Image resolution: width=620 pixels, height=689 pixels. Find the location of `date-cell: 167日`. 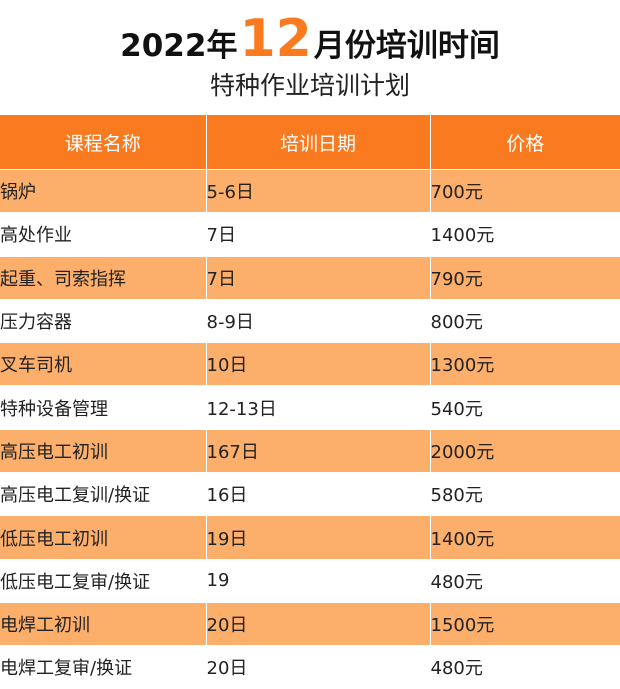

date-cell: 167日 is located at coordinates (318, 450).